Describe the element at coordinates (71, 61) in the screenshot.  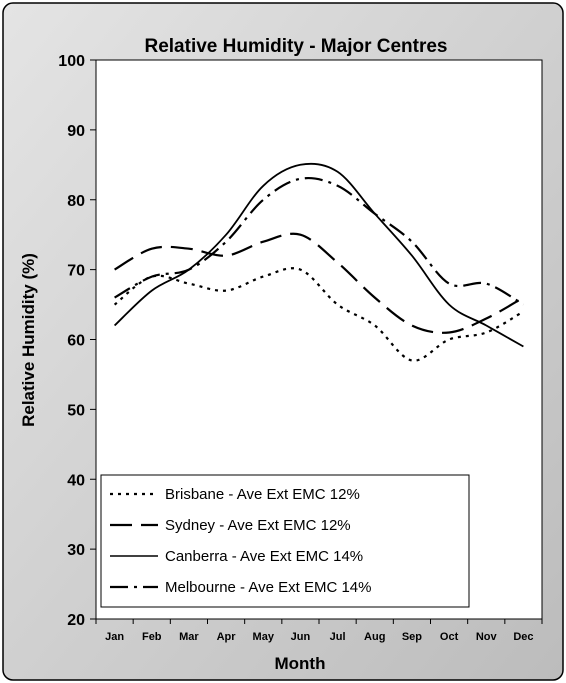
I see `y-tick-label: 100` at that location.